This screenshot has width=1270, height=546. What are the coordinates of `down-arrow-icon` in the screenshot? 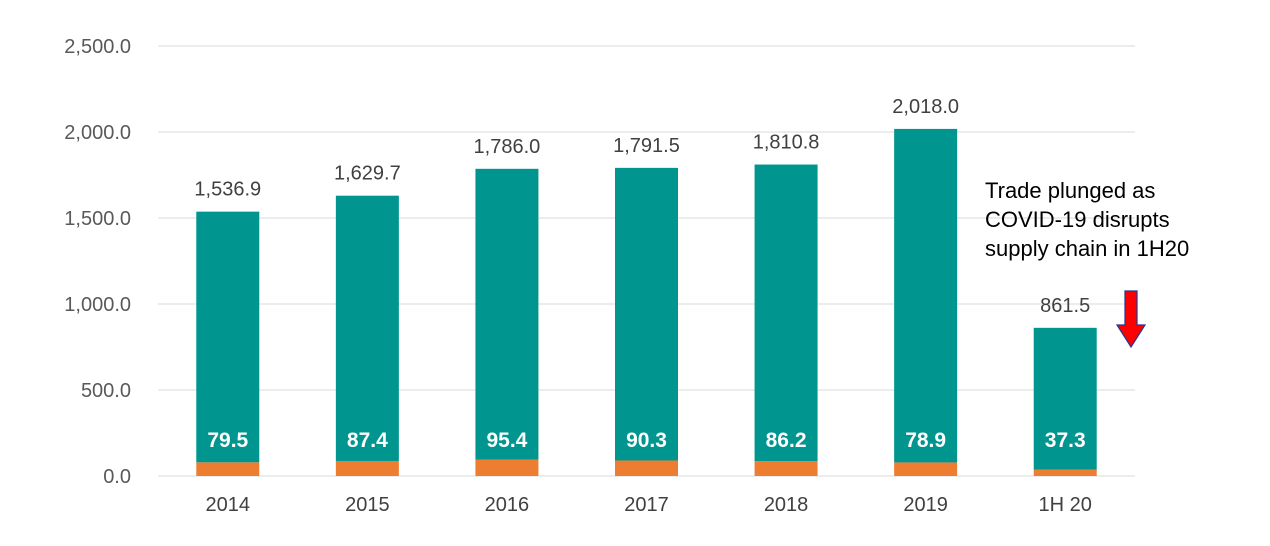 It's located at (1131, 319).